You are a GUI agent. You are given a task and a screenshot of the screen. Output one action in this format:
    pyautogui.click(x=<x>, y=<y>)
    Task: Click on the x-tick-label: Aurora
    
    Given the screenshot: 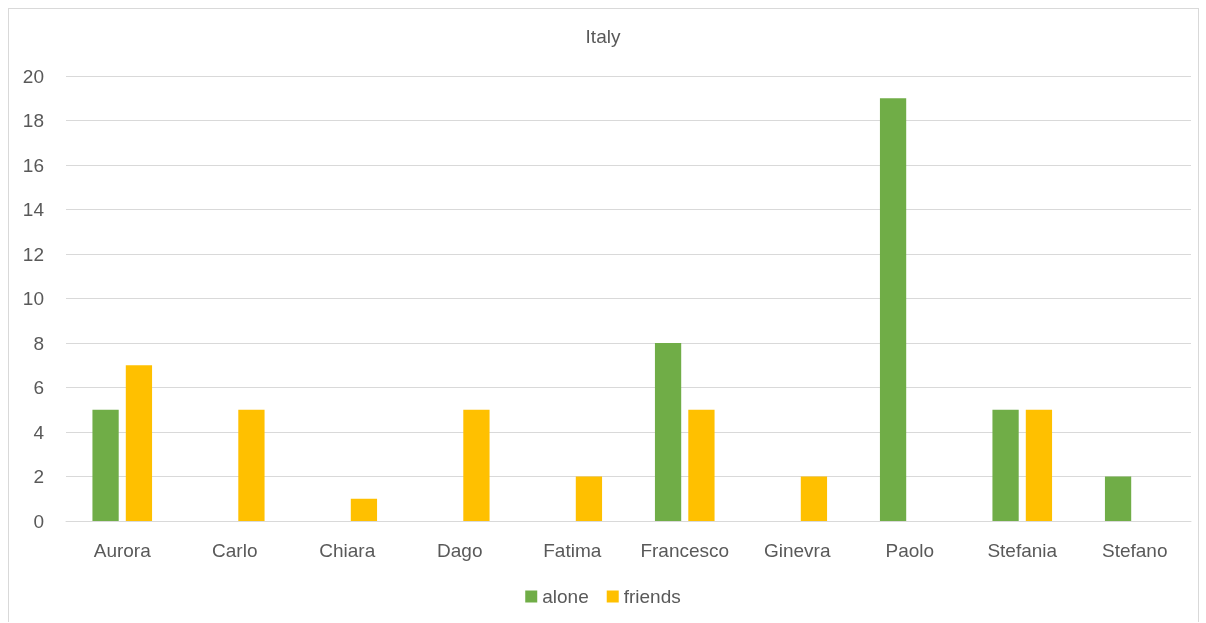 What is the action you would take?
    pyautogui.click(x=122, y=550)
    